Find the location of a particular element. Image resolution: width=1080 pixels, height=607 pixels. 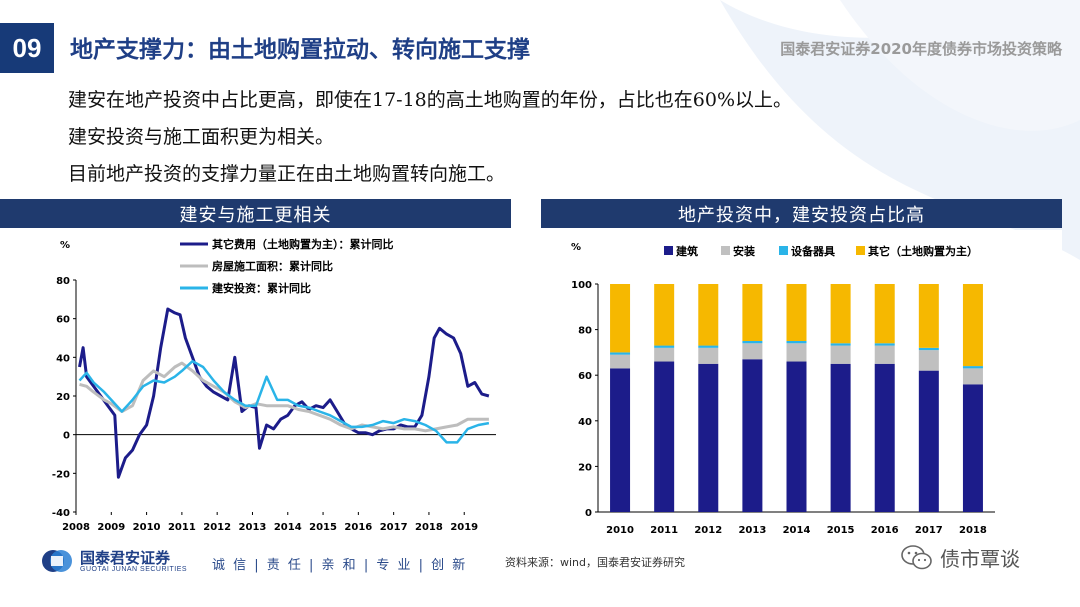

company-logo: 国泰君安证券 GUOTAI JUNAN SECURITIES is located at coordinates (113, 561).